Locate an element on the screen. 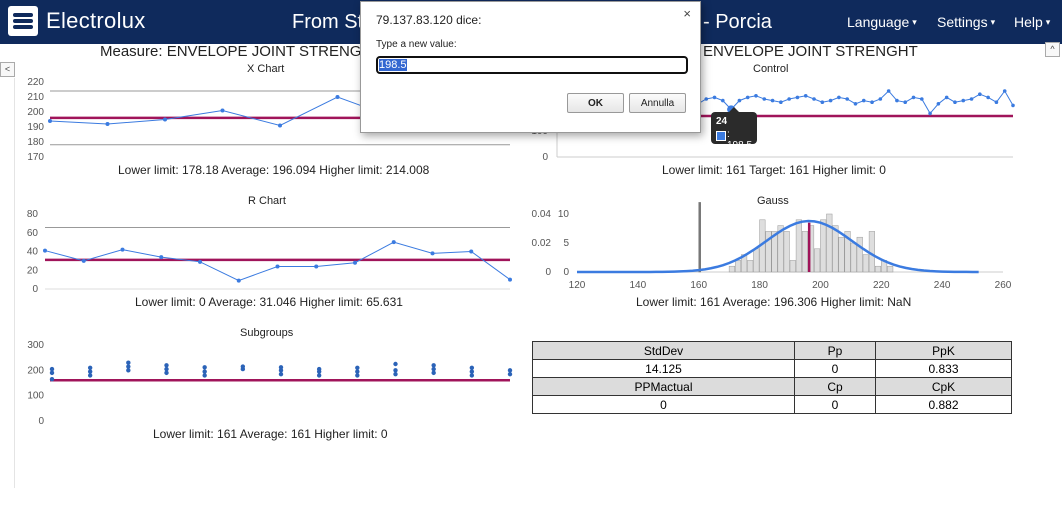 This screenshot has height=517, width=1062. y-tick-label: 20 is located at coordinates (33, 270).